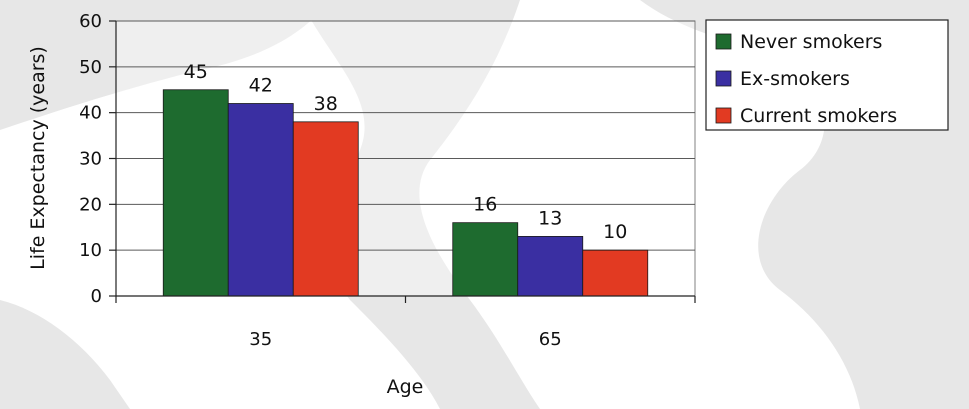 The image size is (969, 409). What do you see at coordinates (90, 21) in the screenshot?
I see `y-tick-label: 60` at bounding box center [90, 21].